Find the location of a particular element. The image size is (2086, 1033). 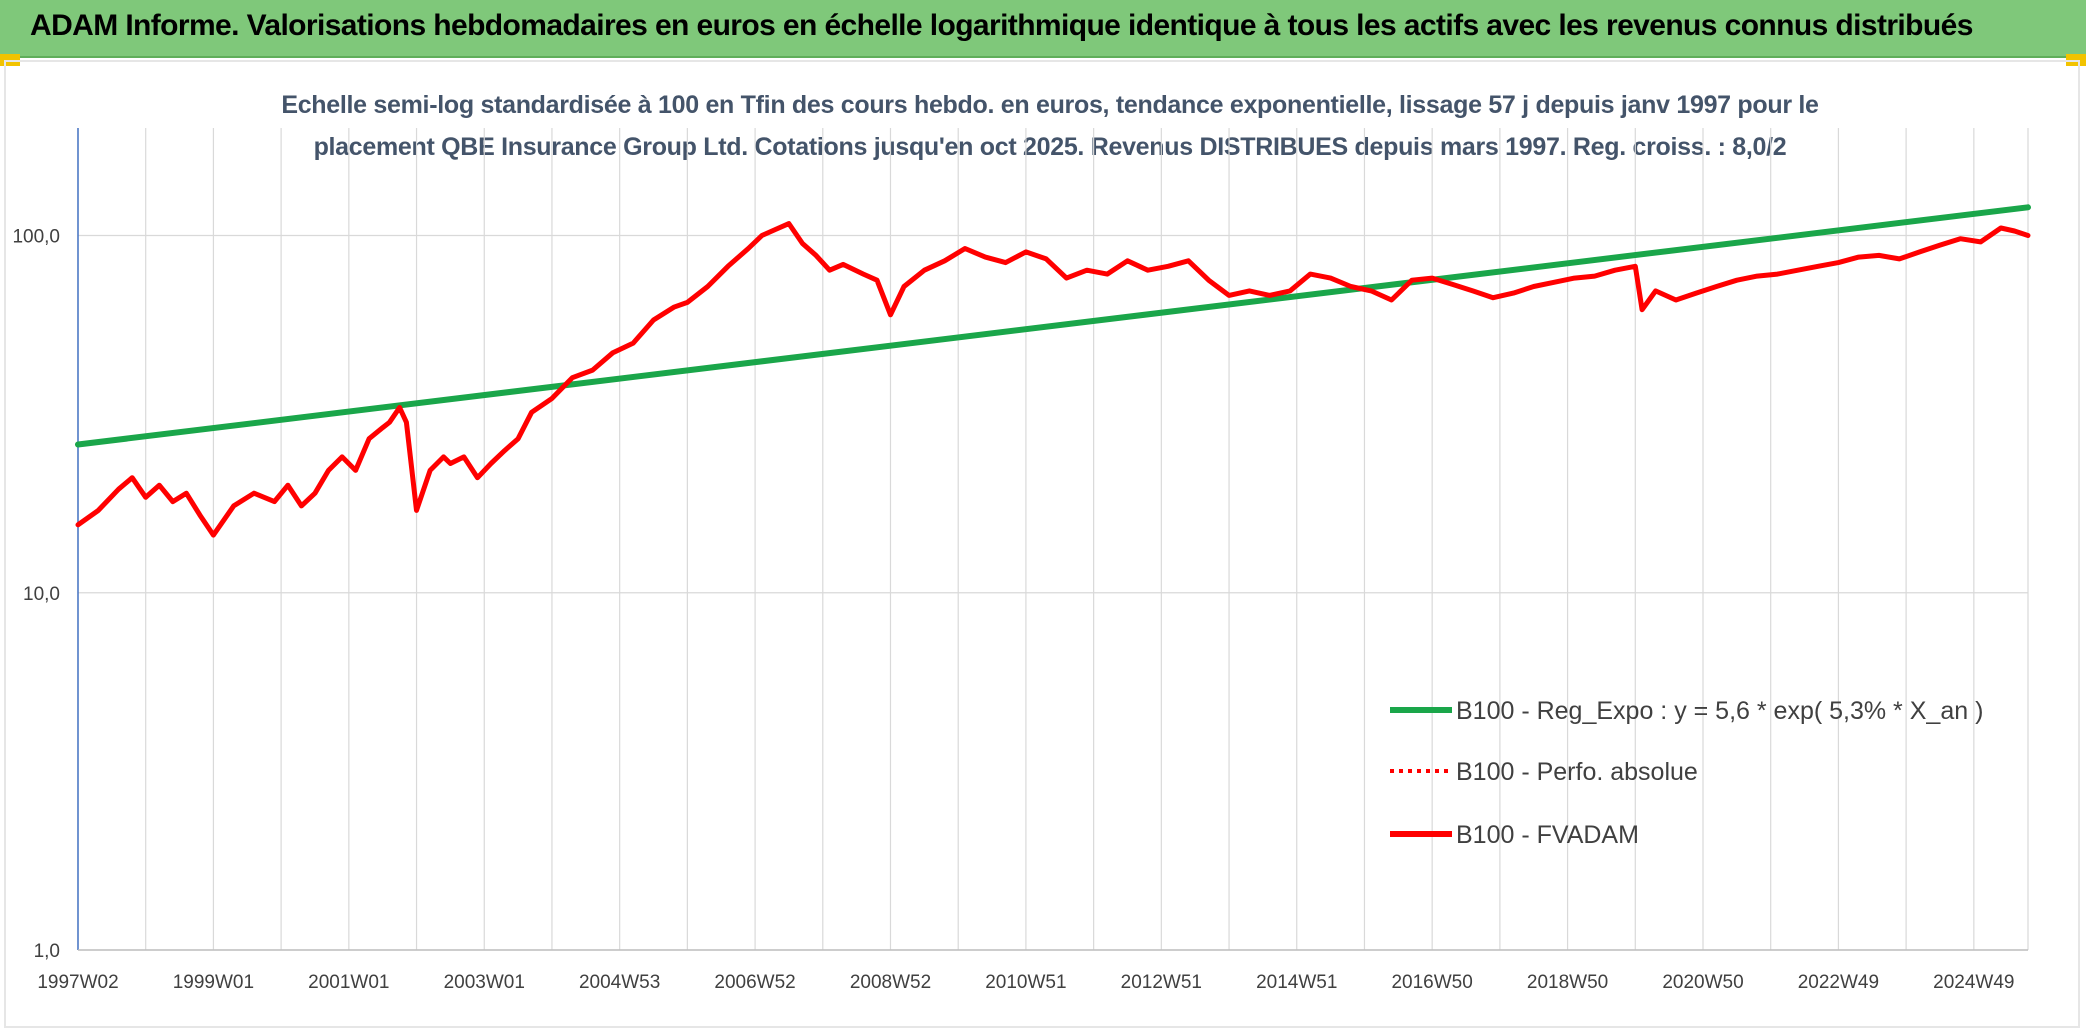

y-tick-label: 100,0 is located at coordinates (36, 237).